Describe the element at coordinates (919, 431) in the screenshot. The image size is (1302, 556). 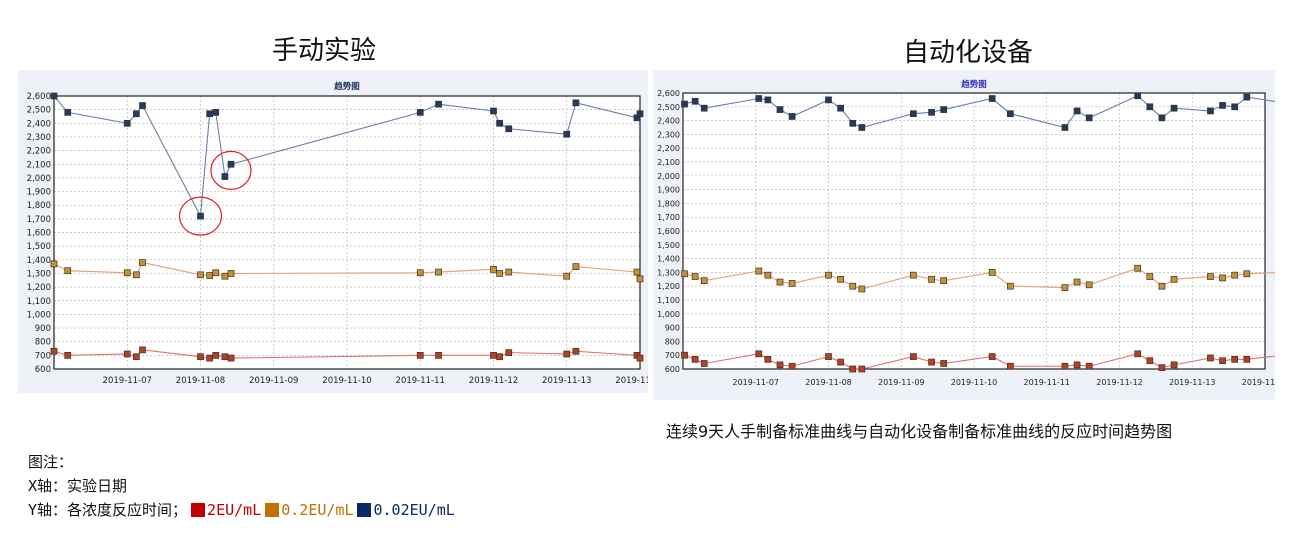
I see `figure-caption: 连续9天人手制备标准曲线与自动化设备制备标准曲线的反应时间趋势图` at that location.